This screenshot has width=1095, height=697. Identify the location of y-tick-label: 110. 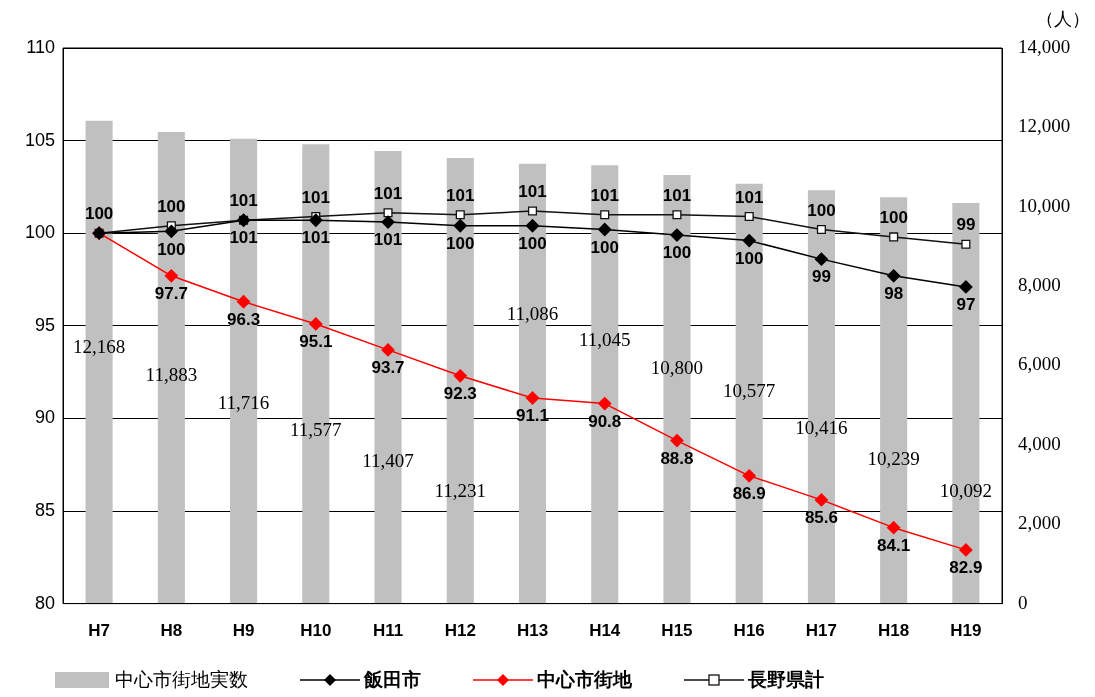
(40, 46).